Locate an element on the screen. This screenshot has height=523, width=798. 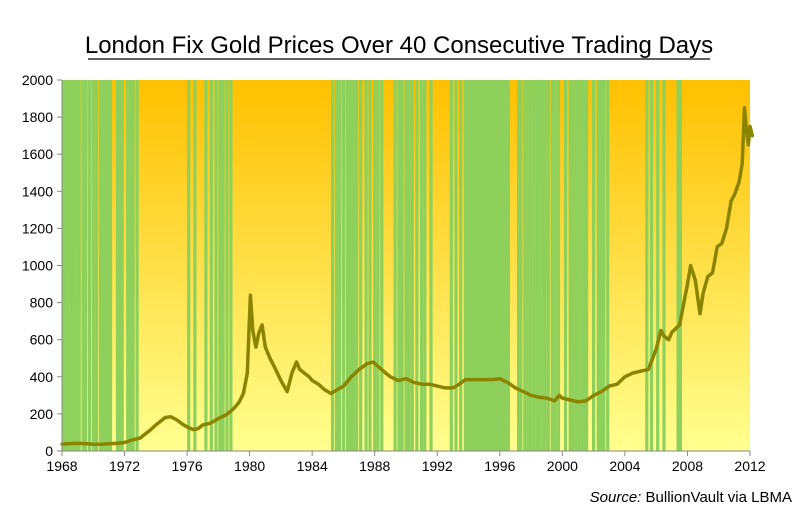
y-tick-label: 800 is located at coordinates (42, 303).